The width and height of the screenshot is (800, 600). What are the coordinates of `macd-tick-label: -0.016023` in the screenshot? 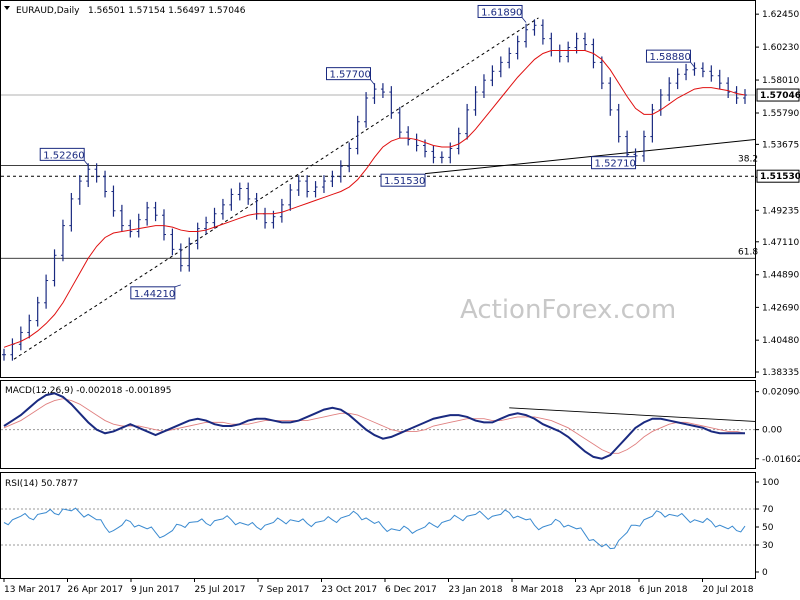 It's located at (781, 460).